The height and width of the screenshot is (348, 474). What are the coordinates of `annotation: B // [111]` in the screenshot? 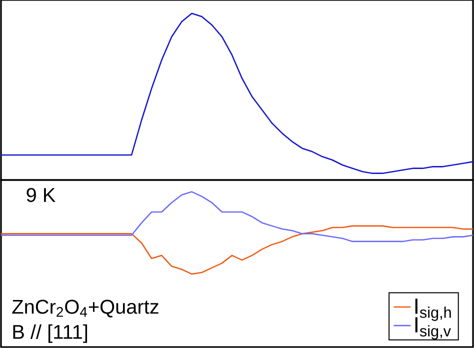 It's located at (50, 333).